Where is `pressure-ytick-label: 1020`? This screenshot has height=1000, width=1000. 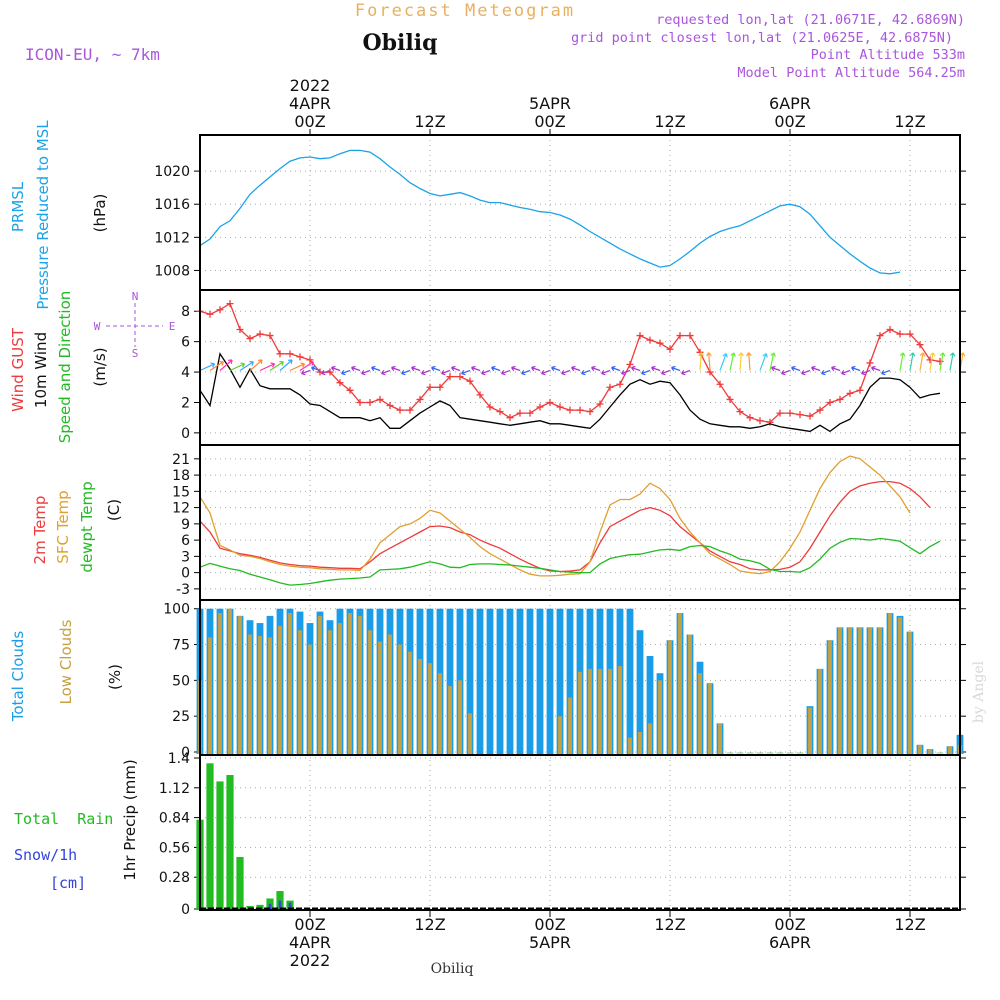 pressure-ytick-label: 1020 is located at coordinates (172, 172).